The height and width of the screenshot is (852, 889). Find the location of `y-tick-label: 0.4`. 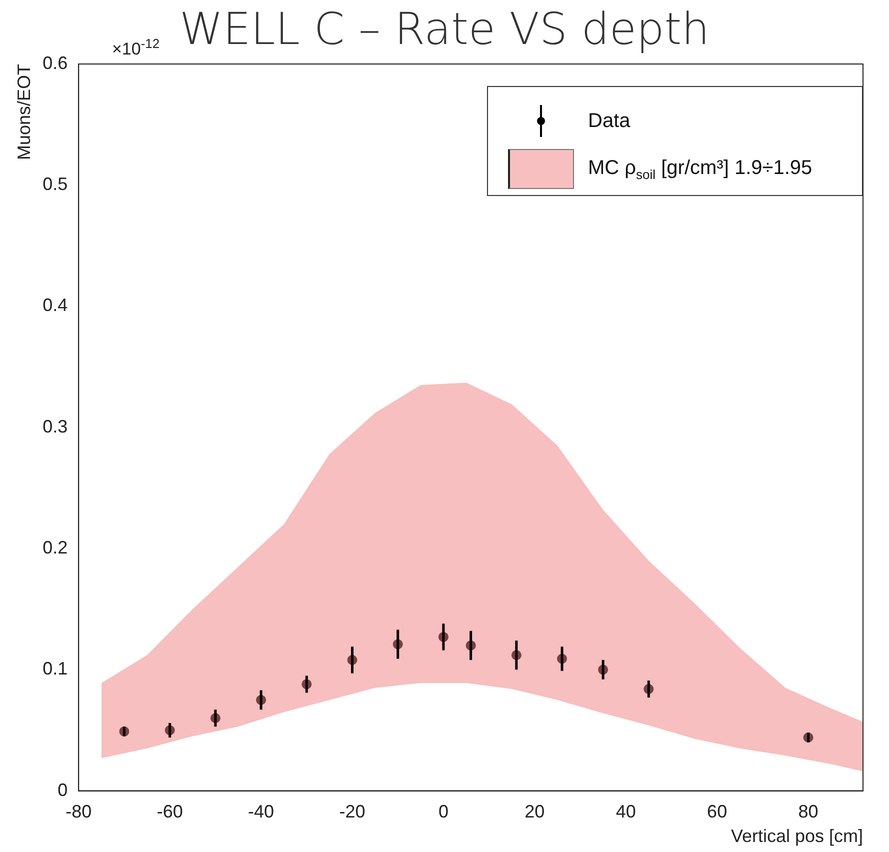

y-tick-label: 0.4 is located at coordinates (55, 305).